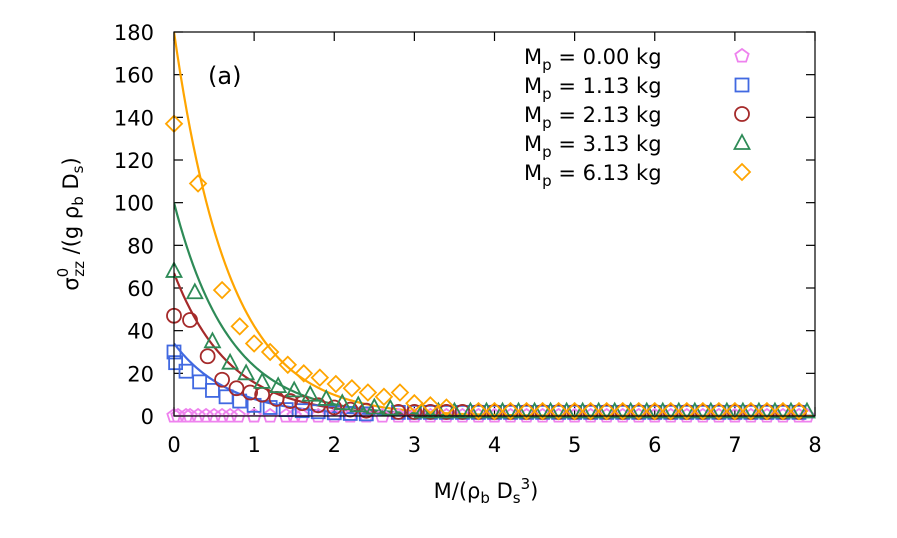  I want to click on legend-entry: Mp = 3.13 kg, so click(638, 146).